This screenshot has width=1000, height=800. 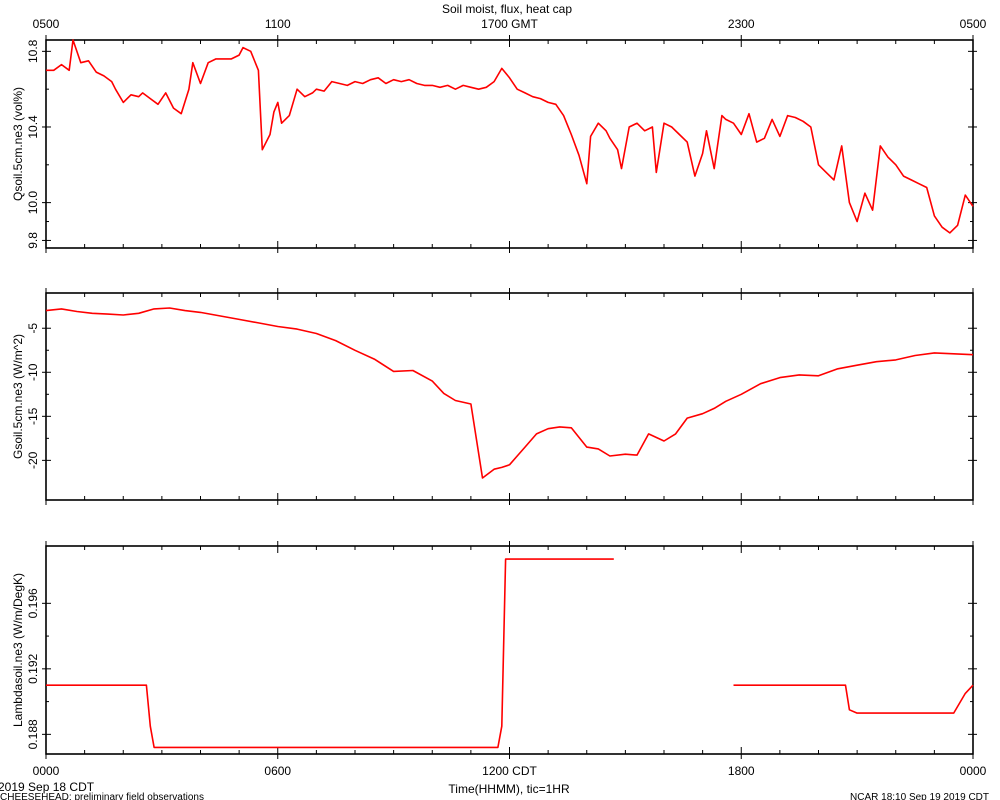 What do you see at coordinates (33, 734) in the screenshot?
I see `y-tick-label: 0.188` at bounding box center [33, 734].